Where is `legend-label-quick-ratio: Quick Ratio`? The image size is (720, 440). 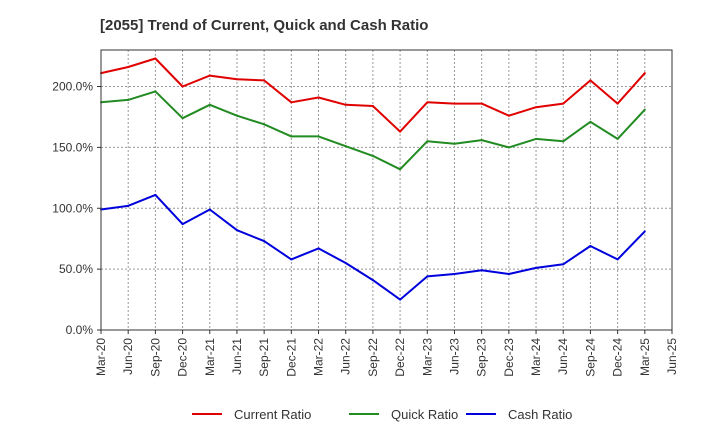 legend-label-quick-ratio: Quick Ratio is located at coordinates (424, 414).